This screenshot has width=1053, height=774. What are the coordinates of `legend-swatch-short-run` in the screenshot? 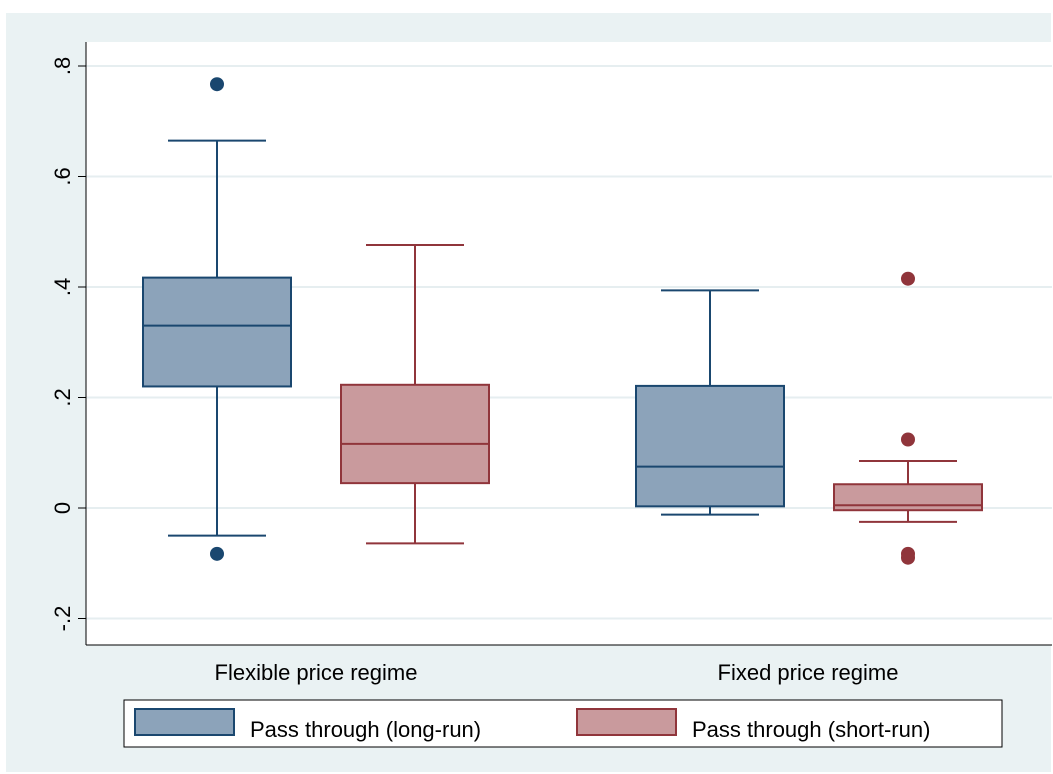 It's located at (626, 722).